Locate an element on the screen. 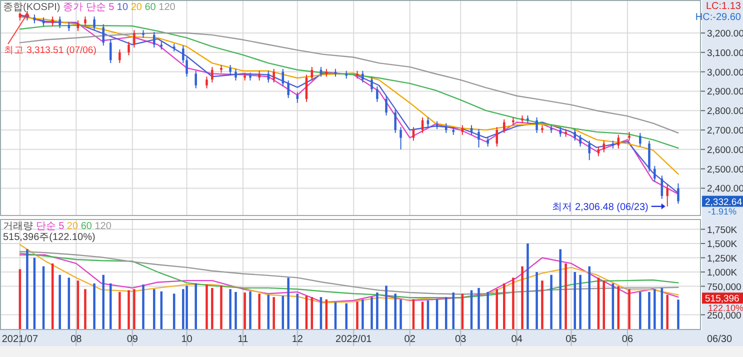 This screenshot has height=357, width=743. y-tick-label: 1,750K is located at coordinates (722, 230).